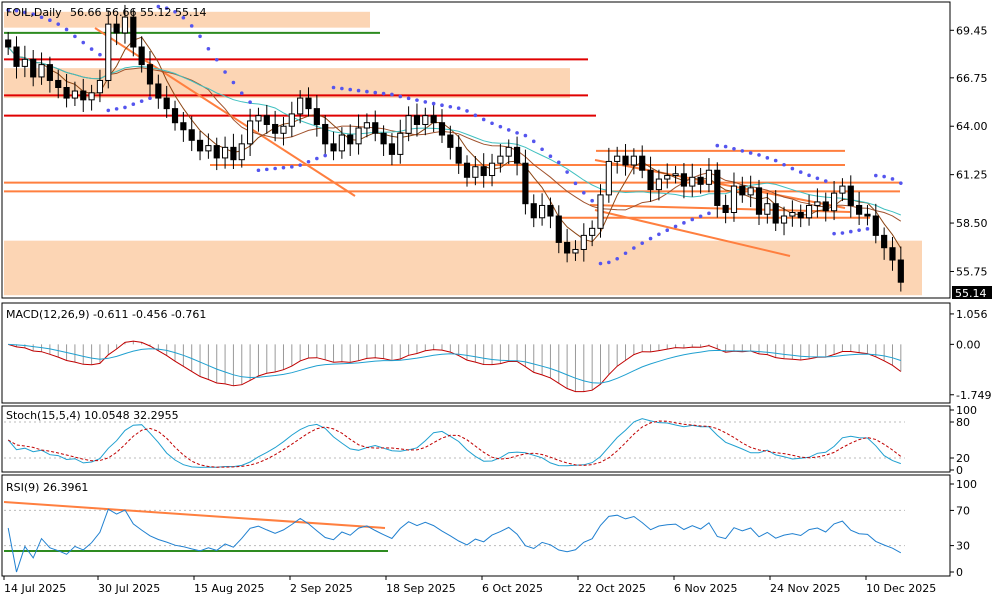 The width and height of the screenshot is (1000, 604). What do you see at coordinates (454, 443) in the screenshot?
I see `stochastic-indicator` at bounding box center [454, 443].